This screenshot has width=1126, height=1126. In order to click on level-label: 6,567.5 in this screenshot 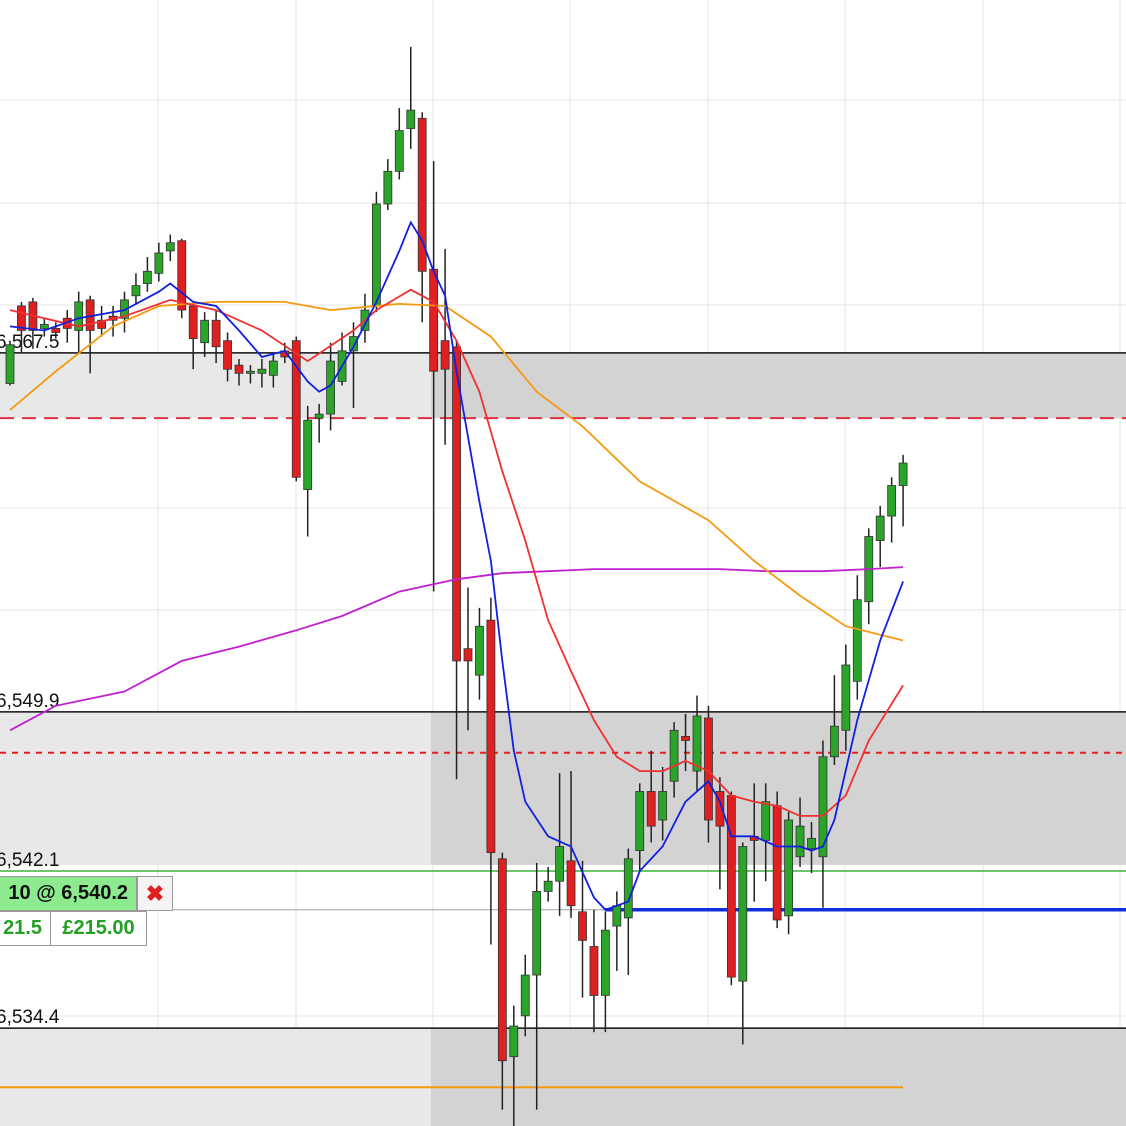, I will do `click(29, 342)`.